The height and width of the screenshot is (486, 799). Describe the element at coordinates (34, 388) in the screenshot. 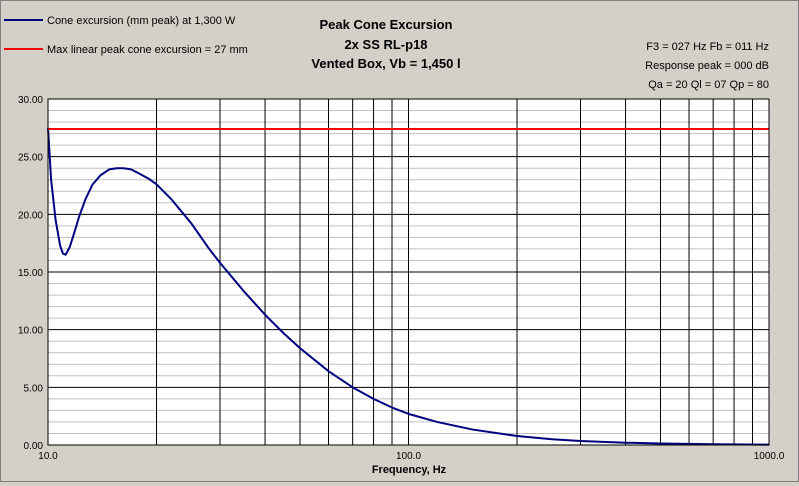

I see `y-tick-label: 5.00` at that location.